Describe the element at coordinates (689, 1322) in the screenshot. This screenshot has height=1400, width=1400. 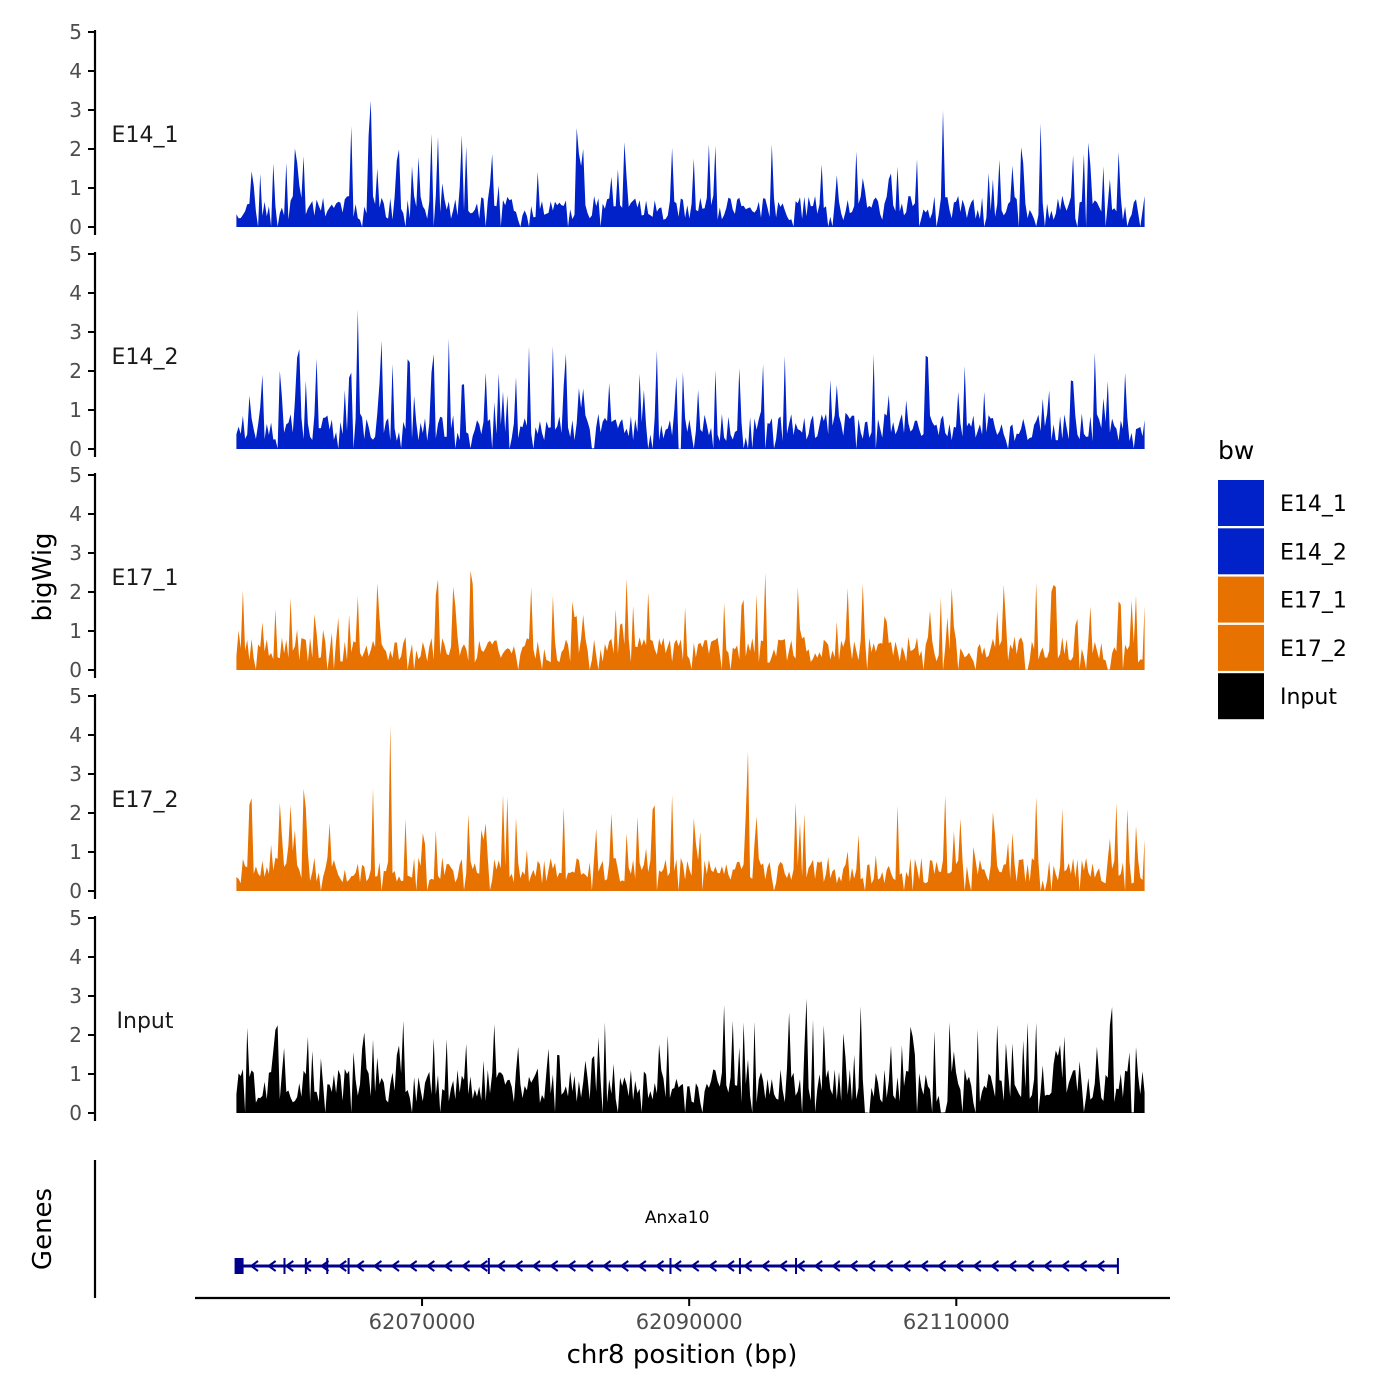
I see `x-tick-label: 62090000` at that location.